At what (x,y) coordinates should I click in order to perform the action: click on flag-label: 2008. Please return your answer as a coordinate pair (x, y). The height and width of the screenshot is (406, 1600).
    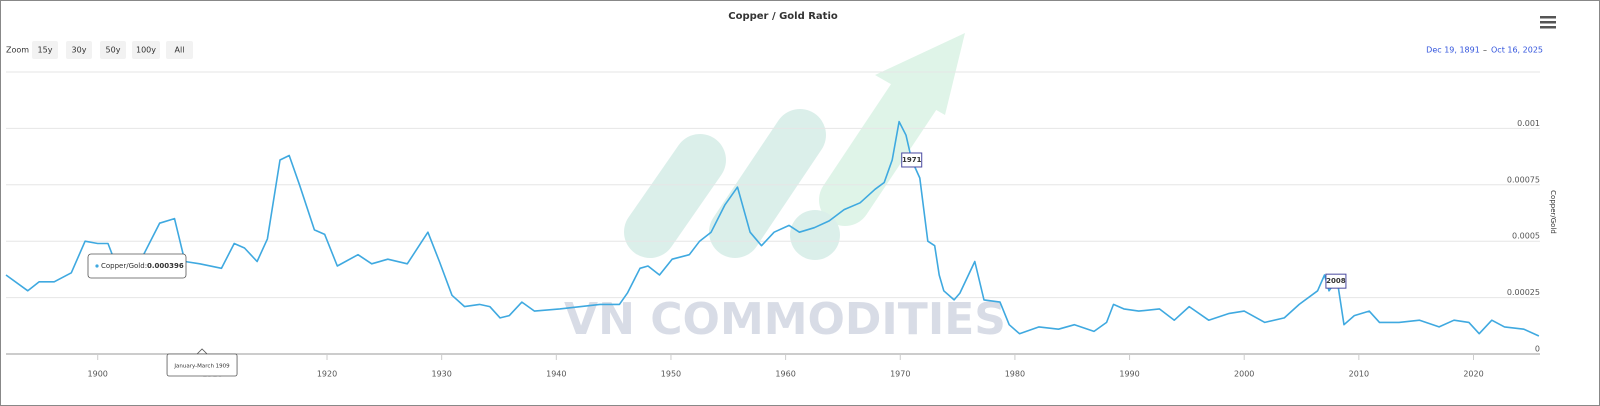
    Looking at the image, I should click on (1336, 281).